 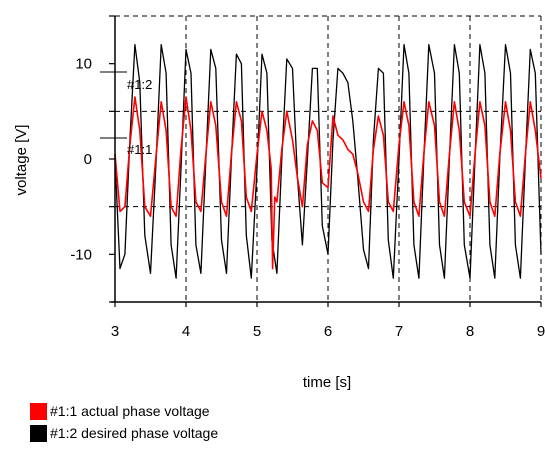 I want to click on x-axis-title: time [s], so click(x=327, y=382).